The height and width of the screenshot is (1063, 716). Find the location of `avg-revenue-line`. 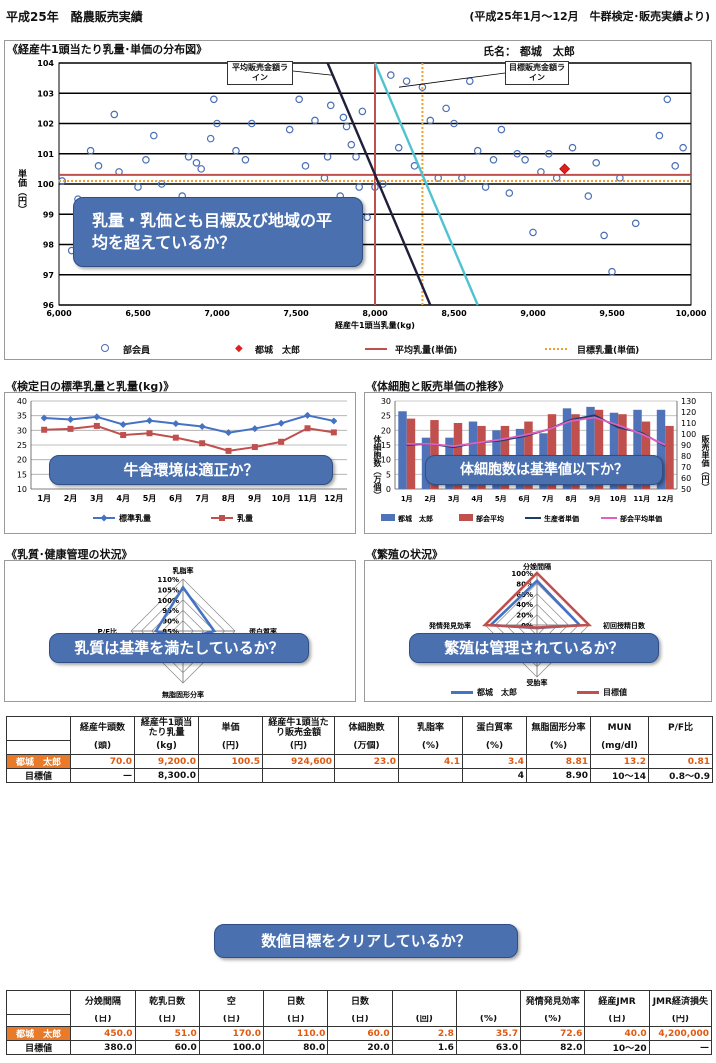

avg-revenue-line is located at coordinates (379, 184).